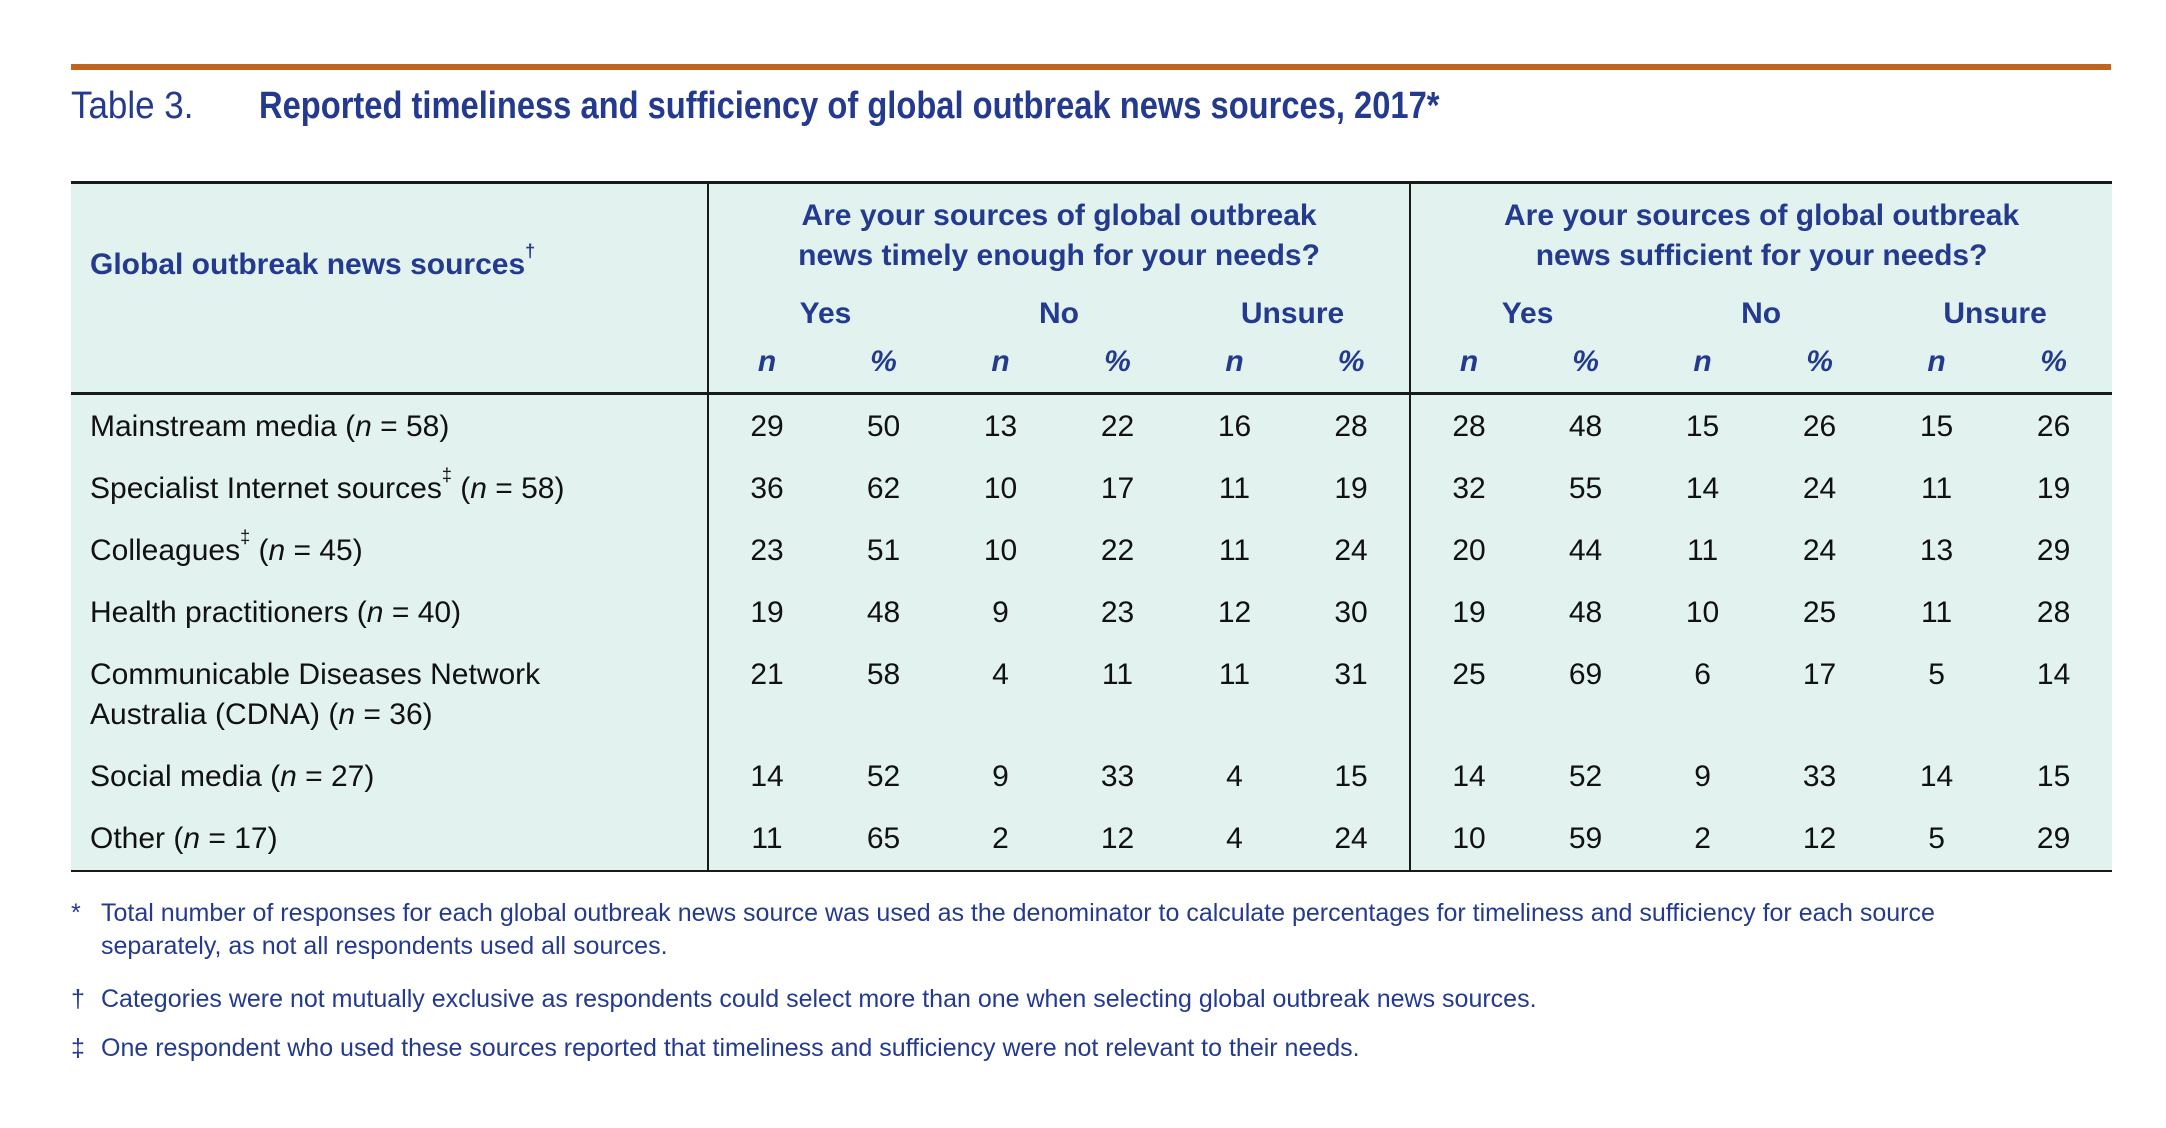  What do you see at coordinates (1585, 838) in the screenshot?
I see `percent-cell: 59` at bounding box center [1585, 838].